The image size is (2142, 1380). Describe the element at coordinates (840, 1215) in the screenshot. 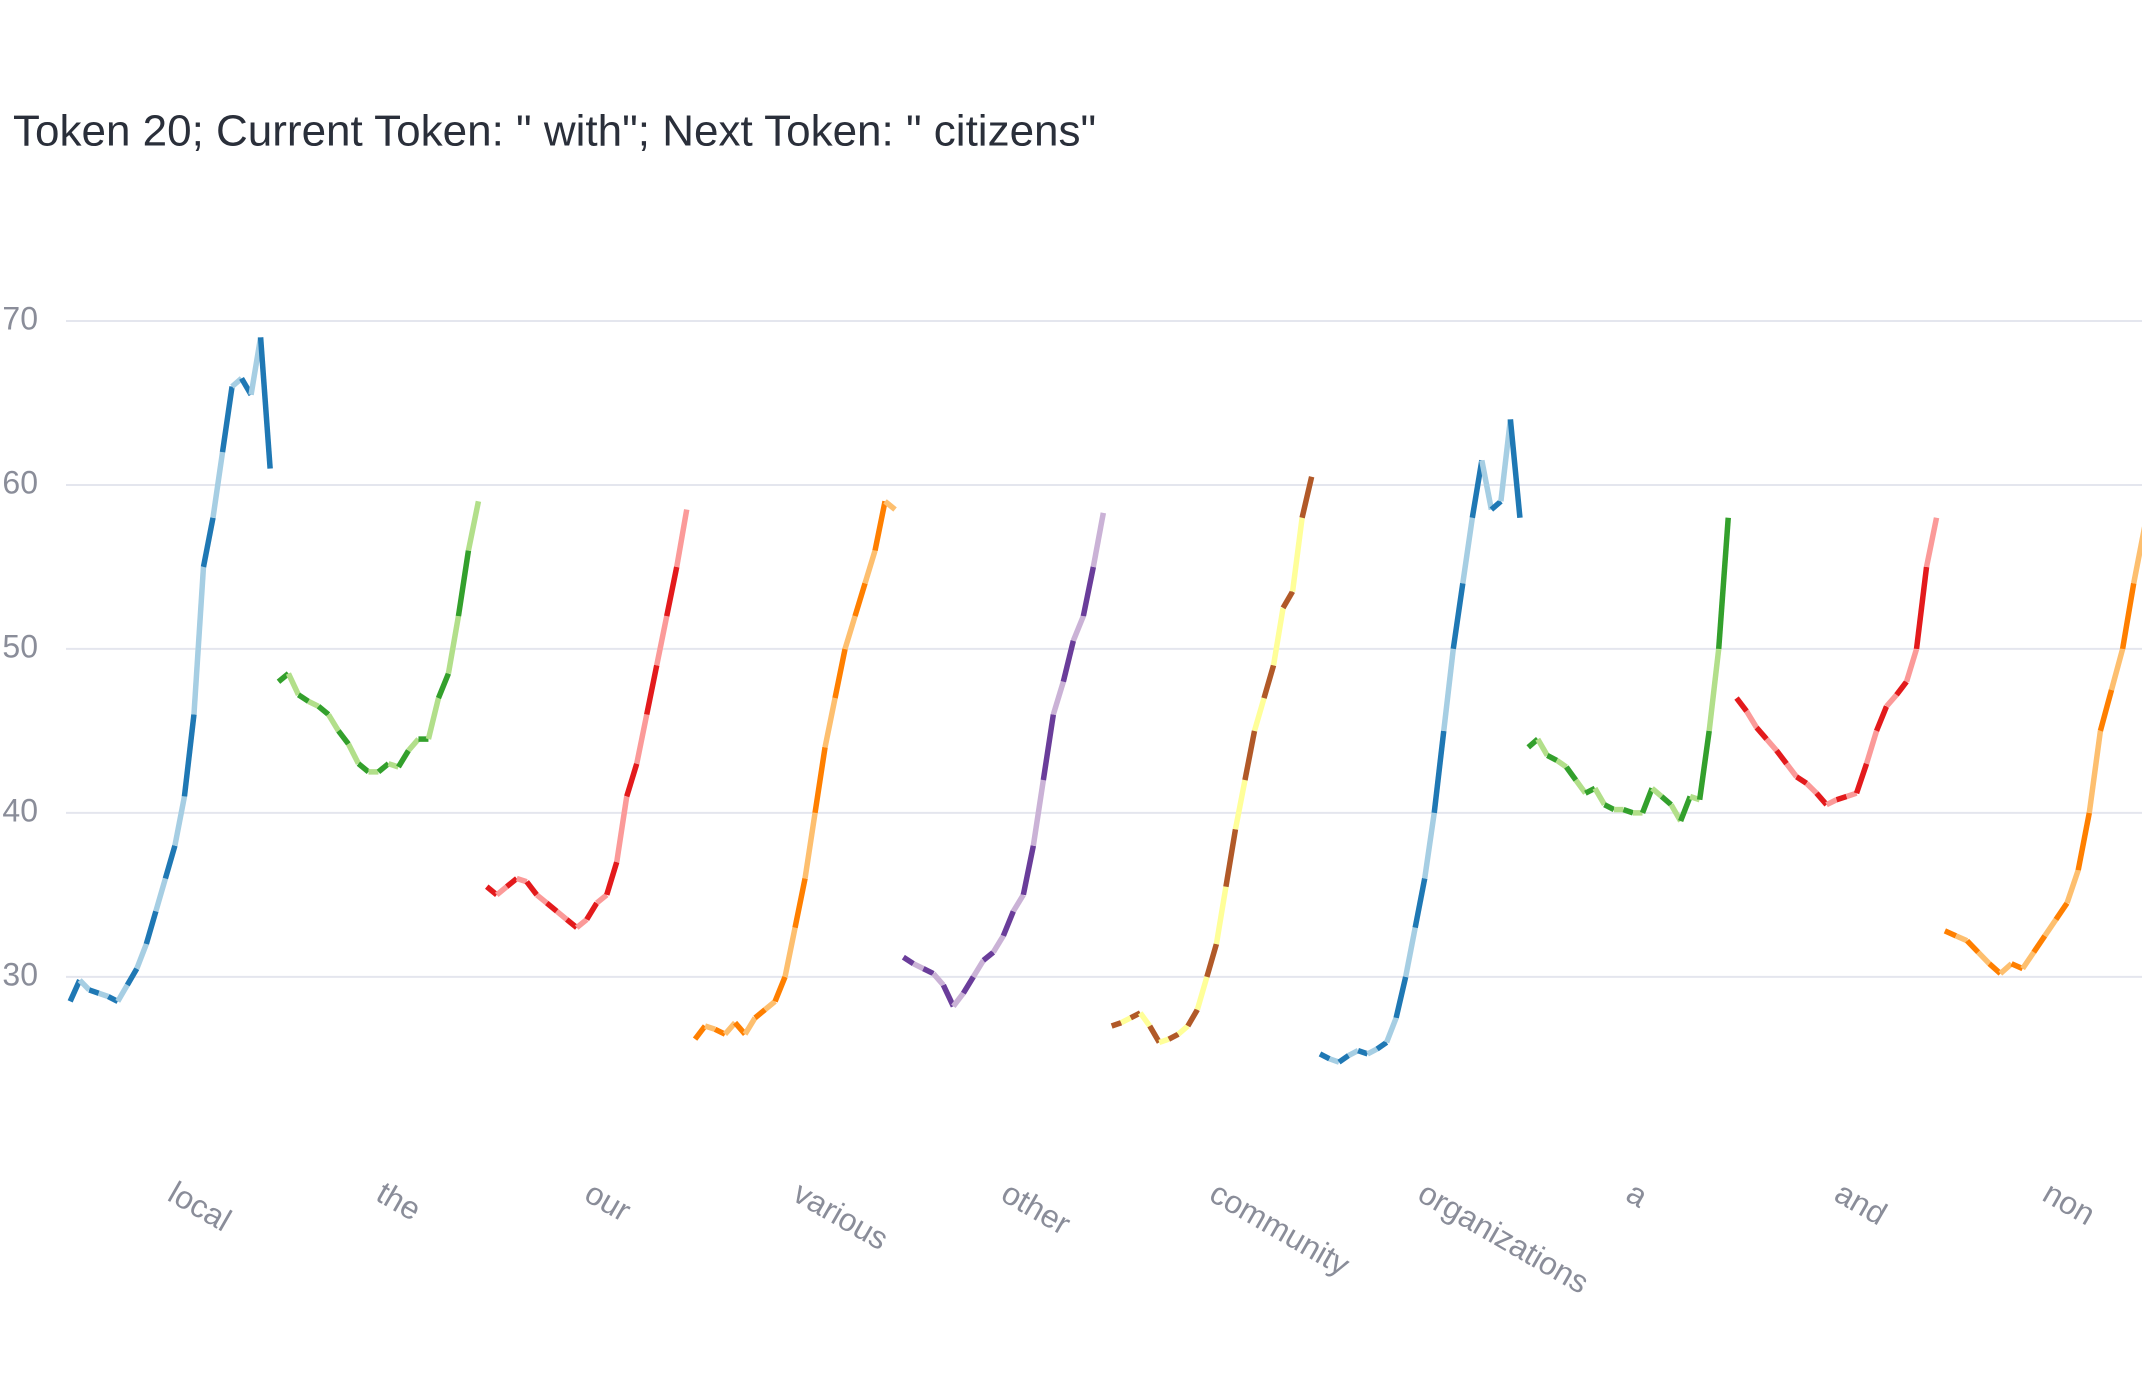

I see `x-tick-label: various` at that location.